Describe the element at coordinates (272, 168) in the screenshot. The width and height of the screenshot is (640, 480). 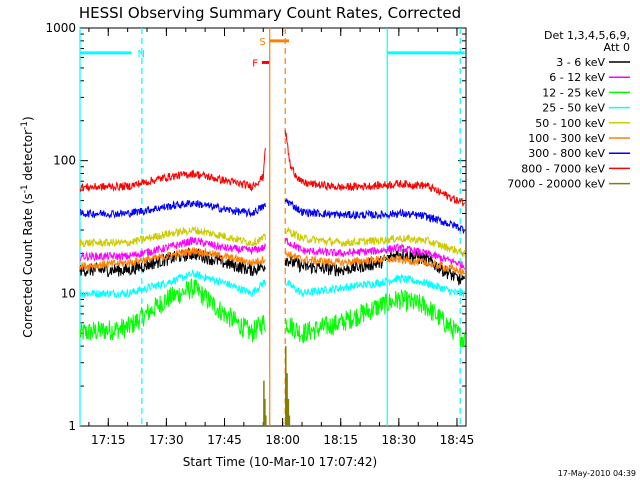
I see `series-line-800-7000-kev` at that location.